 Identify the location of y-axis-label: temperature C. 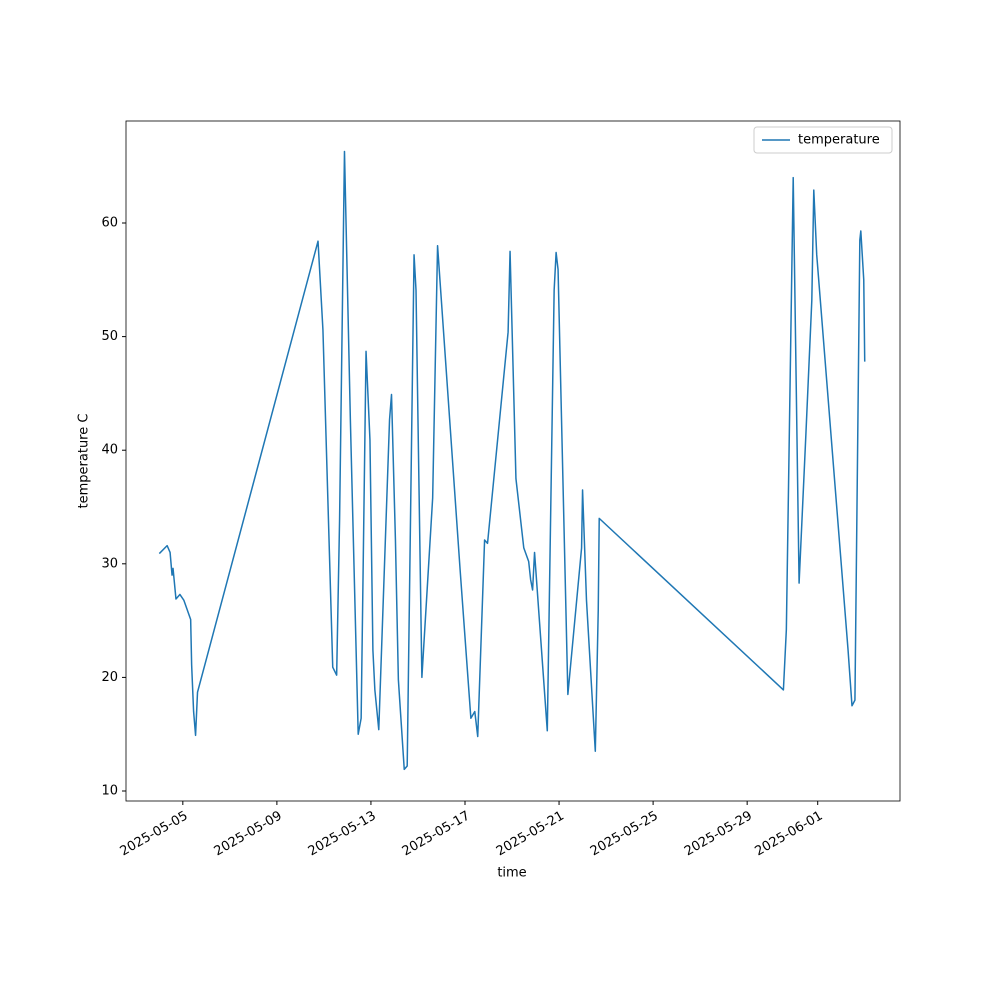
(84, 461).